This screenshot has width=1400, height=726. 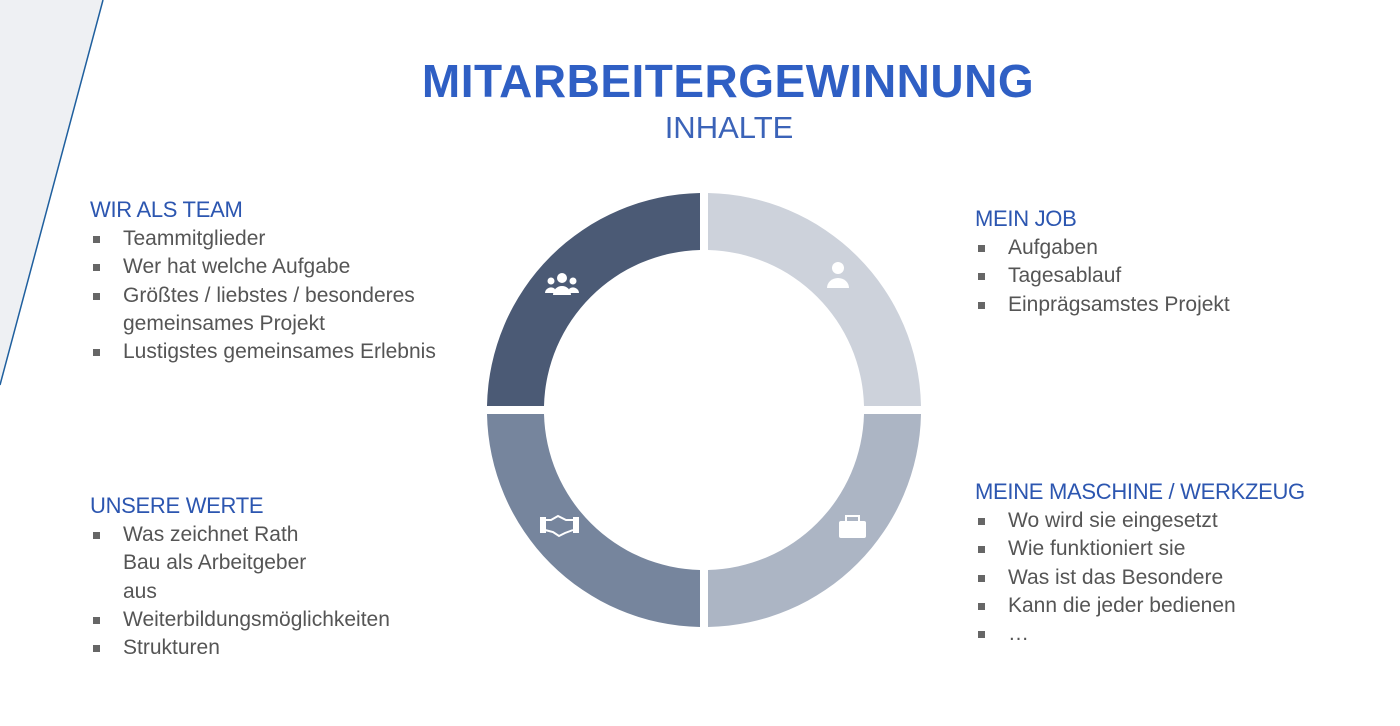 I want to click on subtitle: INHALTE, so click(x=729, y=127).